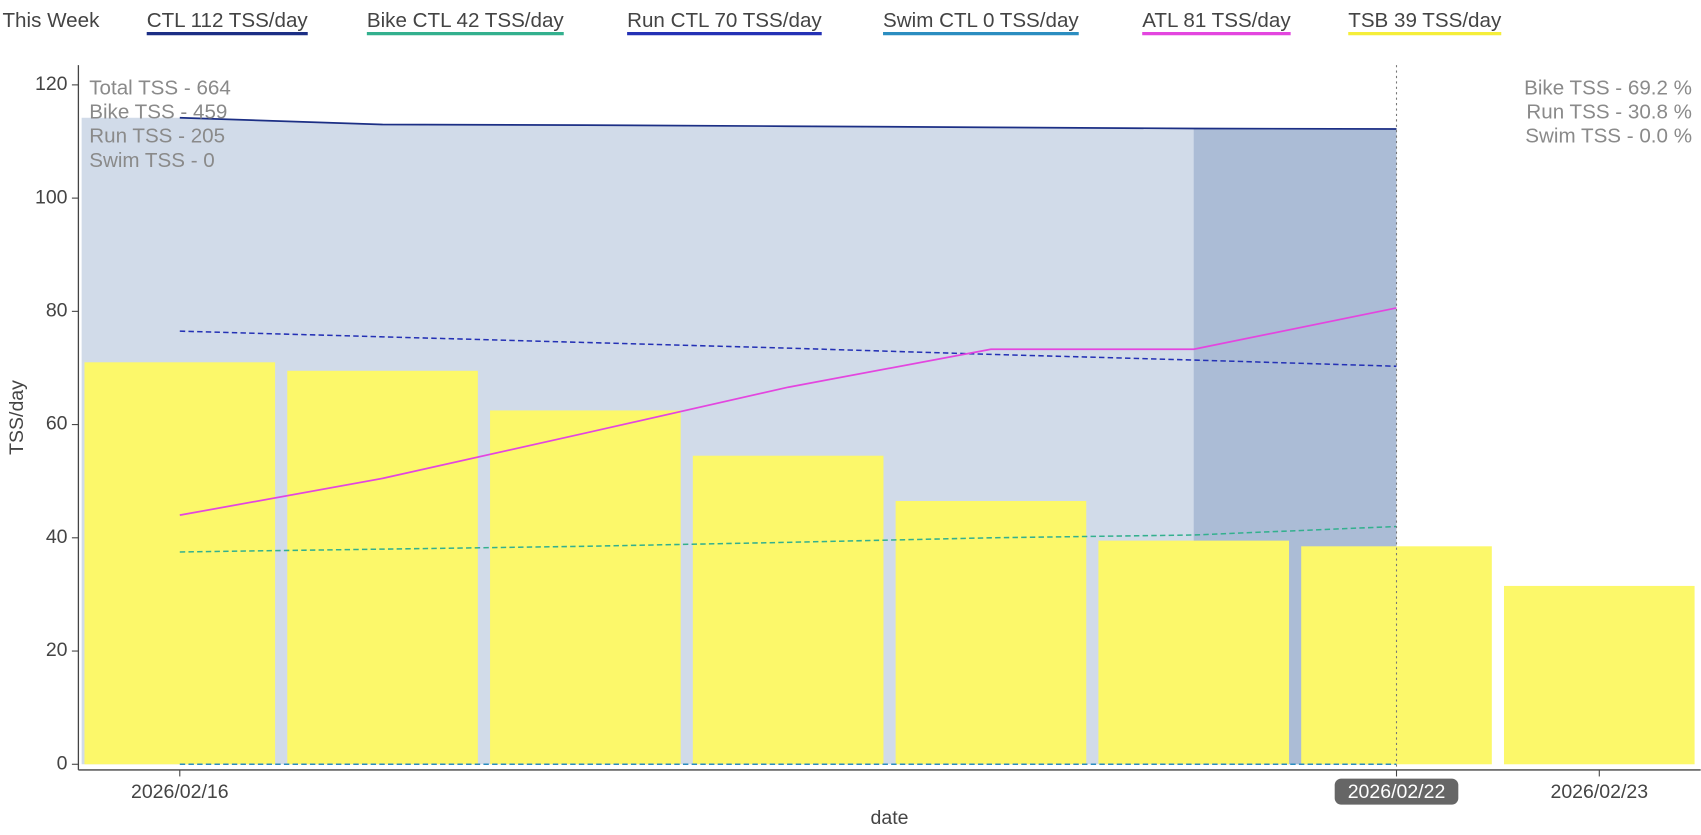 This screenshot has height=835, width=1701. Describe the element at coordinates (57, 424) in the screenshot. I see `y-tick-label: 60` at that location.